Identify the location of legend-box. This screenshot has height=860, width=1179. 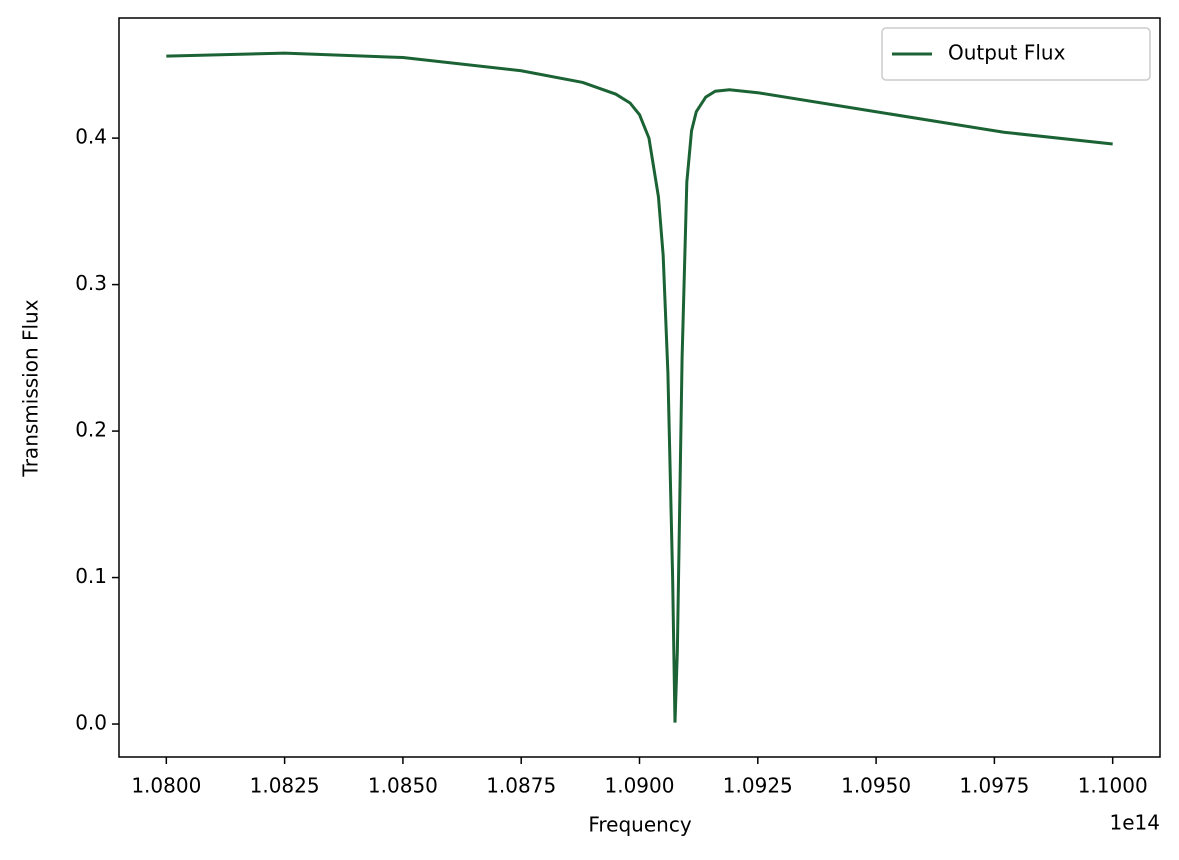
(1016, 54).